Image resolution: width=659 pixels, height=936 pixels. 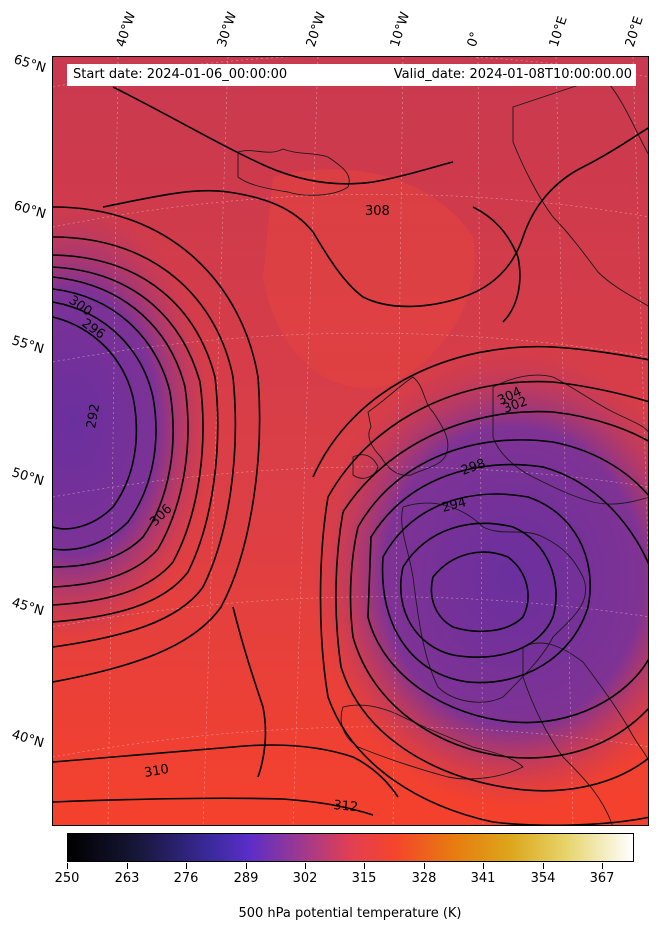 I want to click on warm-ridge-area, so click(x=369, y=279).